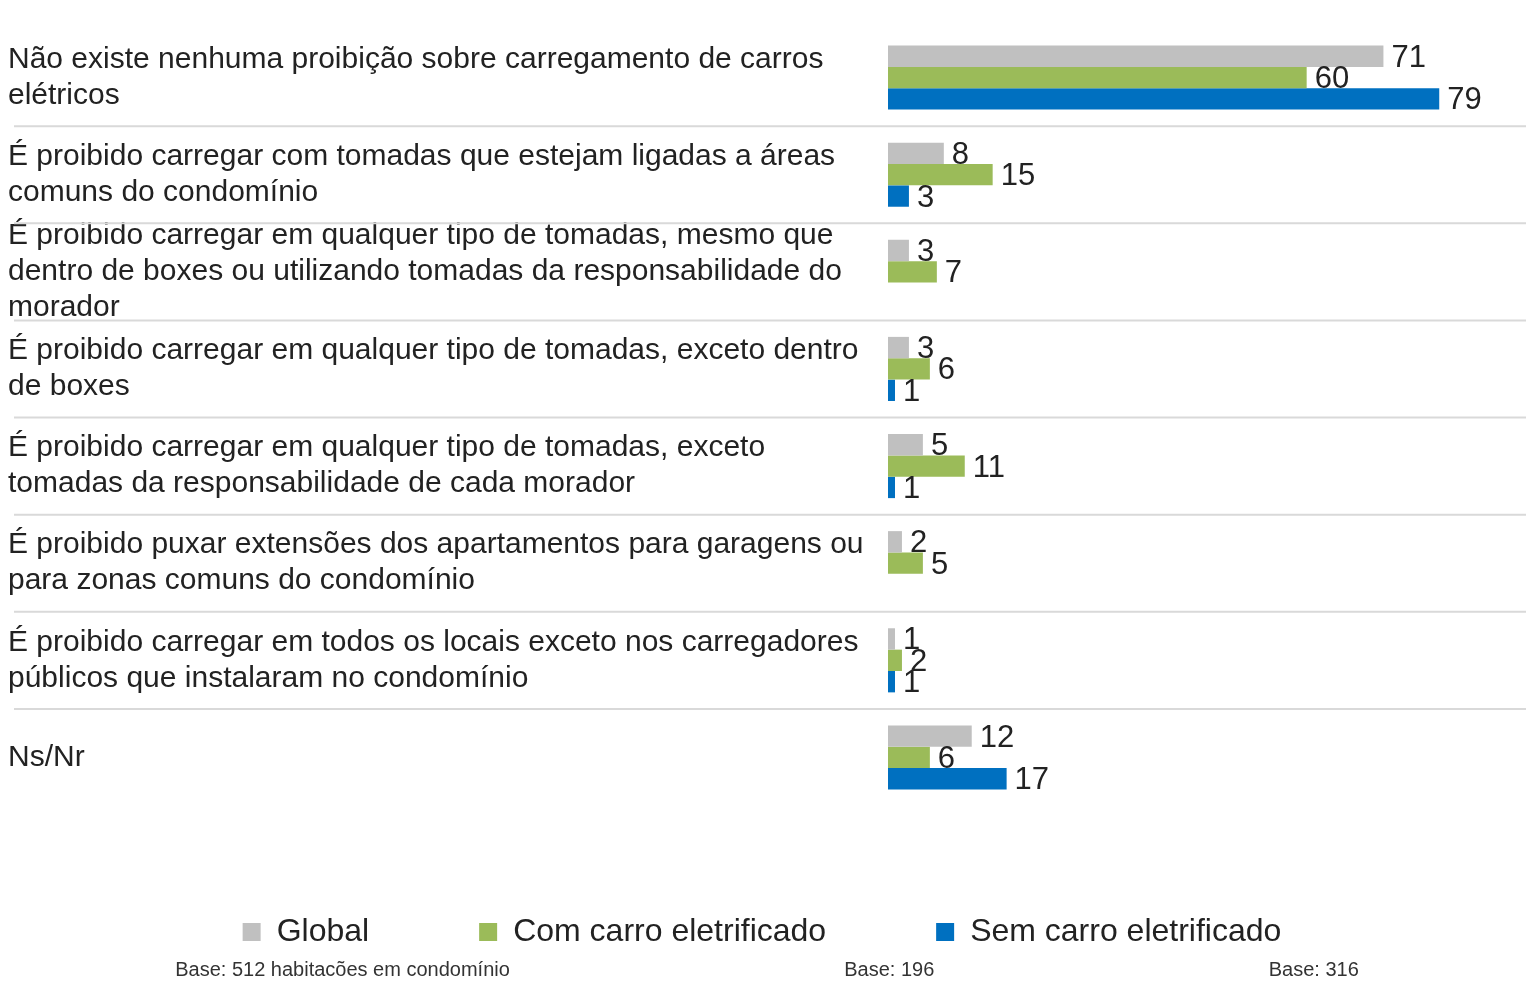 The width and height of the screenshot is (1534, 986). I want to click on data-label: 79, so click(1464, 99).